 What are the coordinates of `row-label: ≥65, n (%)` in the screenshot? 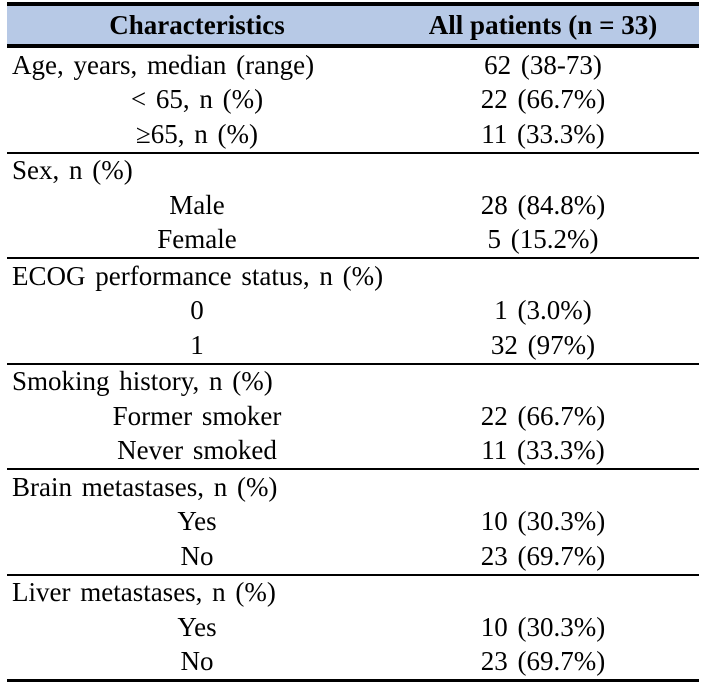 It's located at (197, 133).